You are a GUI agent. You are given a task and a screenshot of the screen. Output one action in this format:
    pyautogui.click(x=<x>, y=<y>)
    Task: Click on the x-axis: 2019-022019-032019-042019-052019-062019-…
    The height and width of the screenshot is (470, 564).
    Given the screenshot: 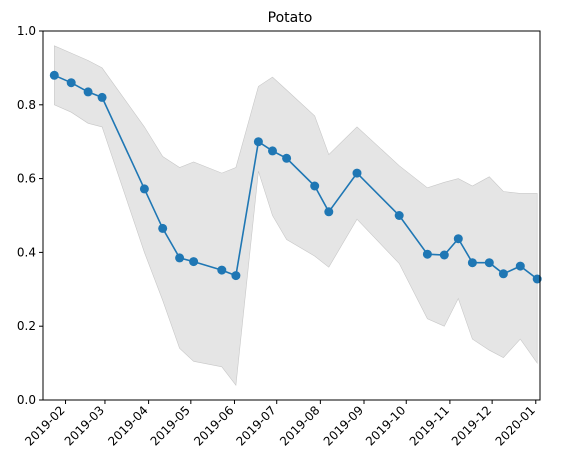 What is the action you would take?
    pyautogui.click(x=280, y=424)
    